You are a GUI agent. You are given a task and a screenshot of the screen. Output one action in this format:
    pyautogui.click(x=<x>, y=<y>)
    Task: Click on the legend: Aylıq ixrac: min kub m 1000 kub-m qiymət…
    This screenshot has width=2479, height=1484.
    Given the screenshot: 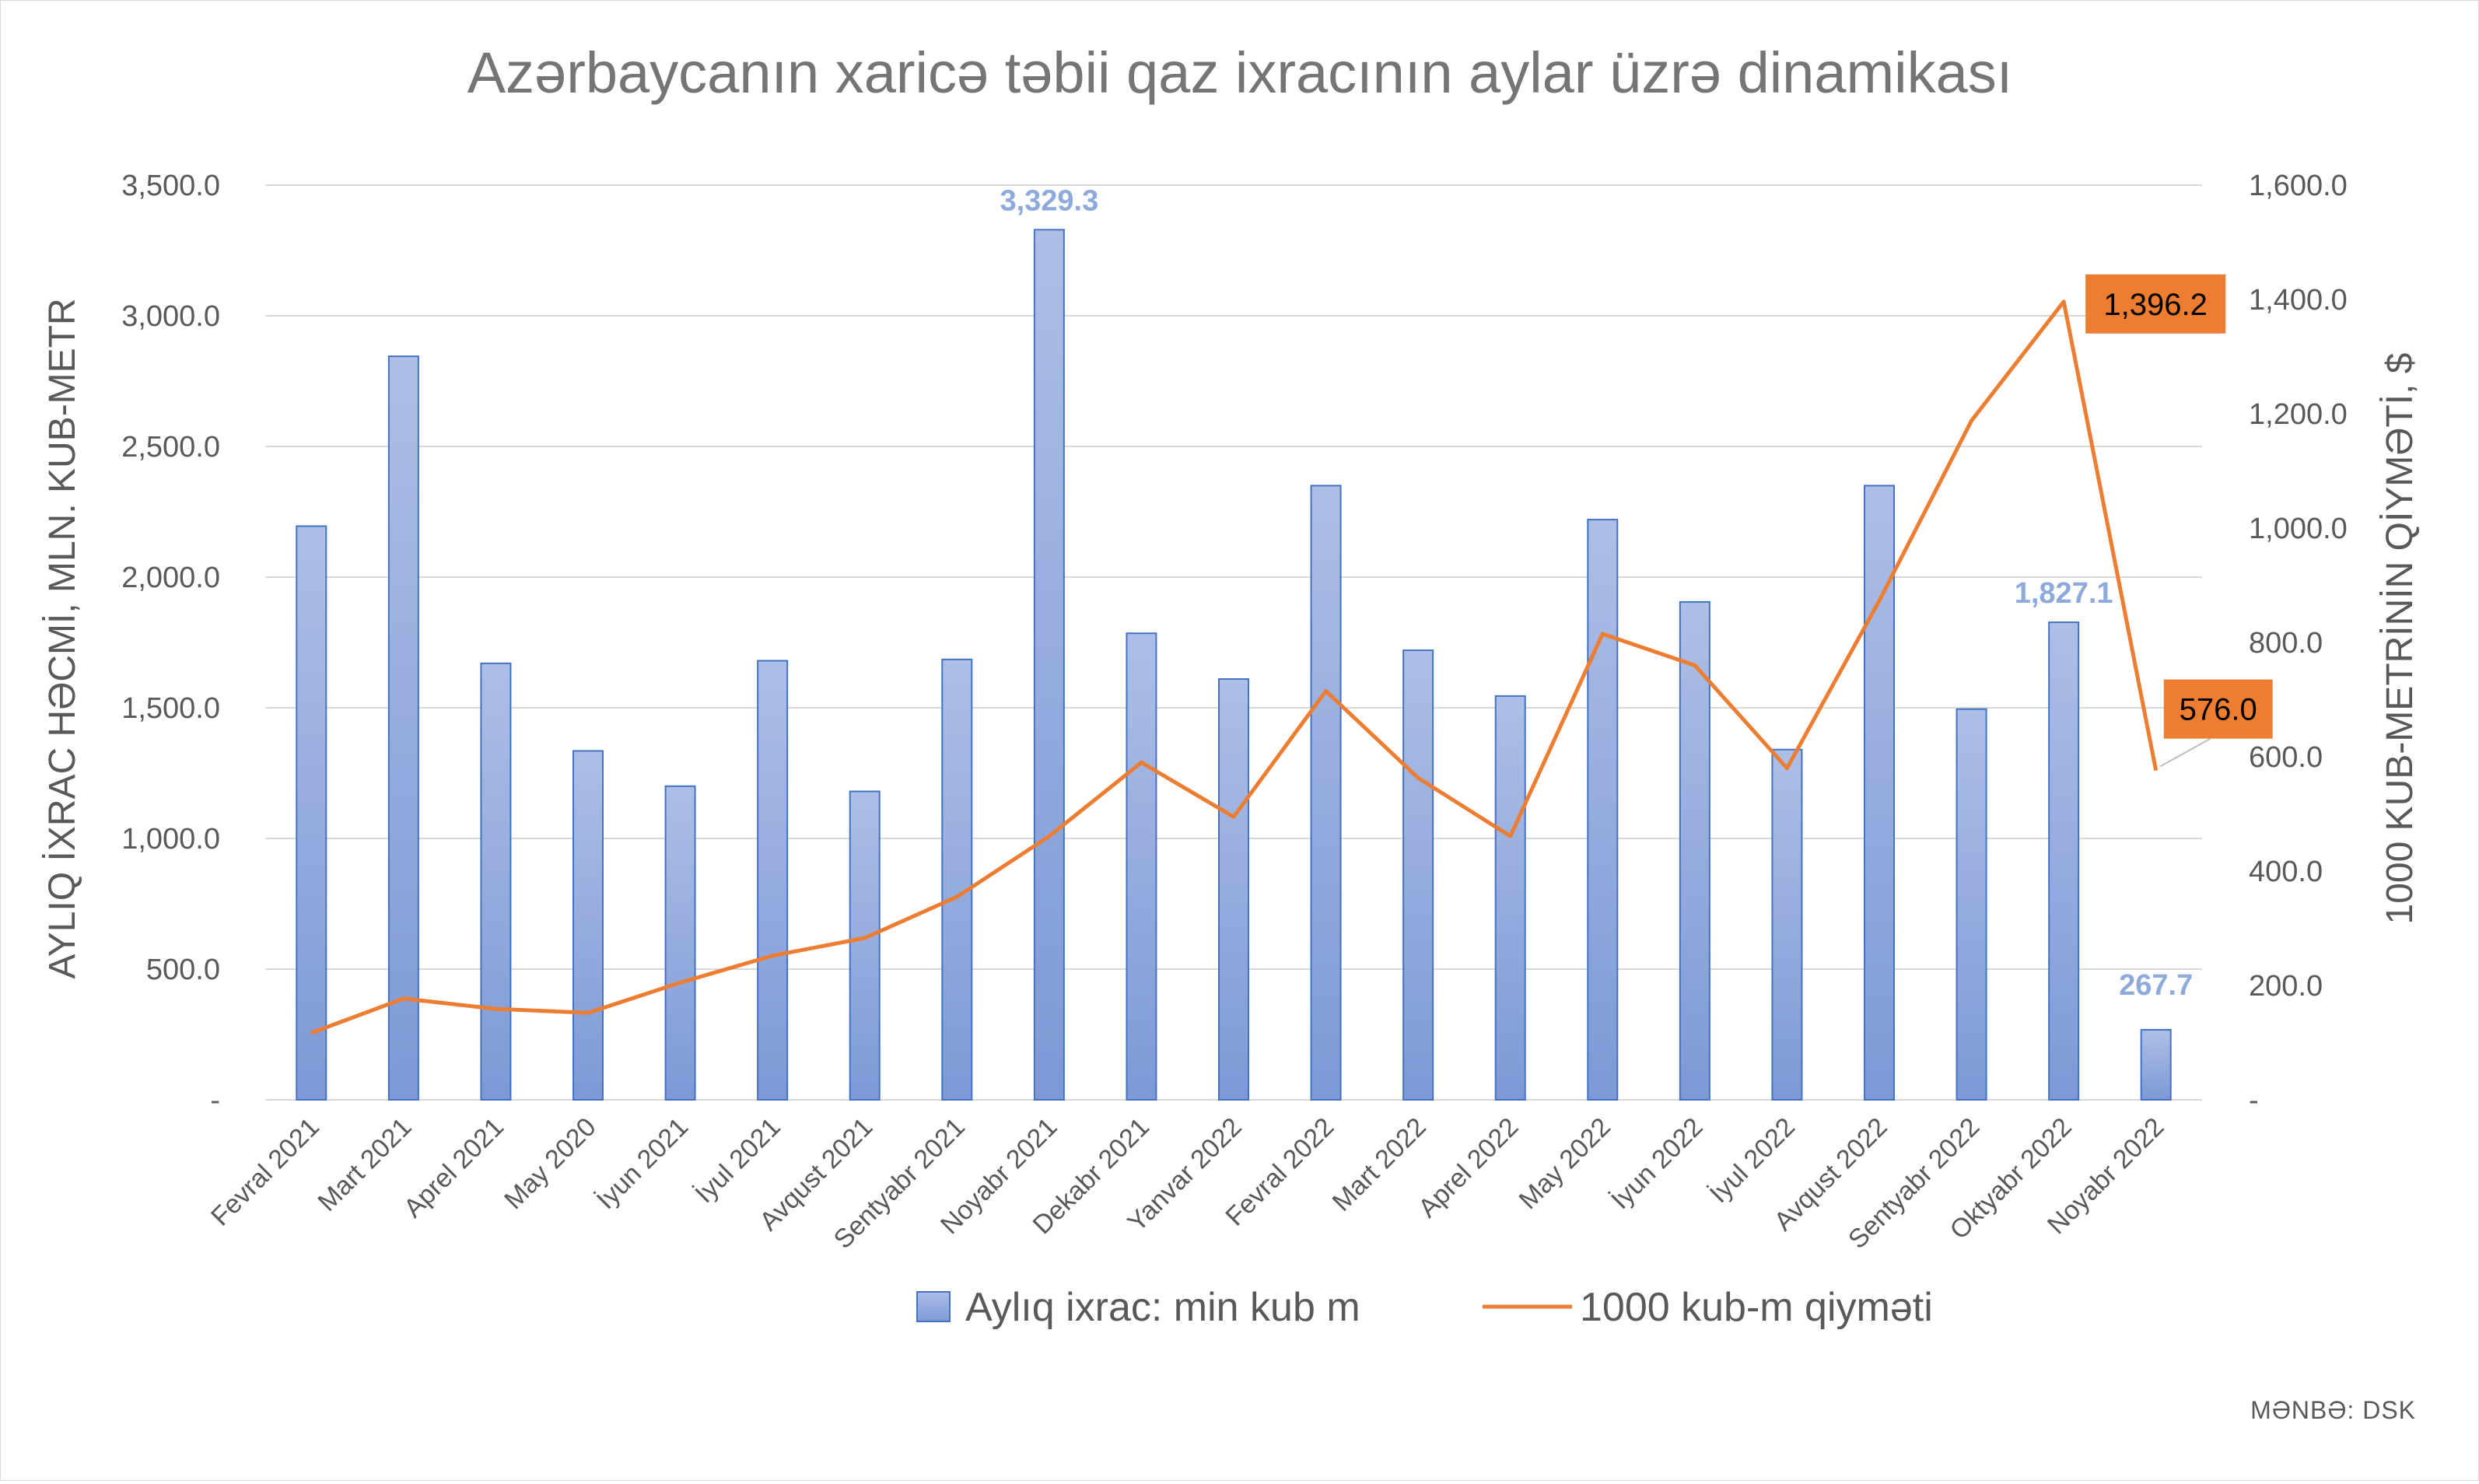 What is the action you would take?
    pyautogui.click(x=1424, y=1307)
    